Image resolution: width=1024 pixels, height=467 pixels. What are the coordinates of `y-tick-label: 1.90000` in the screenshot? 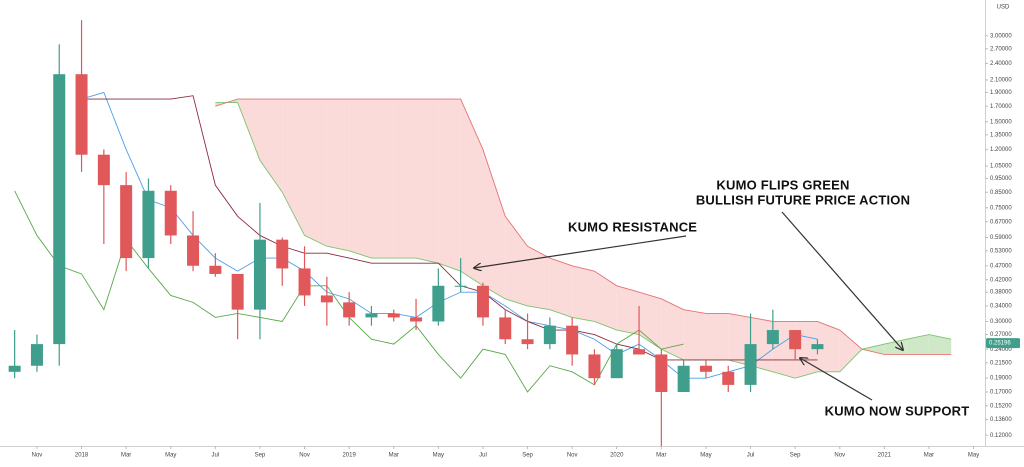 It's located at (1001, 93).